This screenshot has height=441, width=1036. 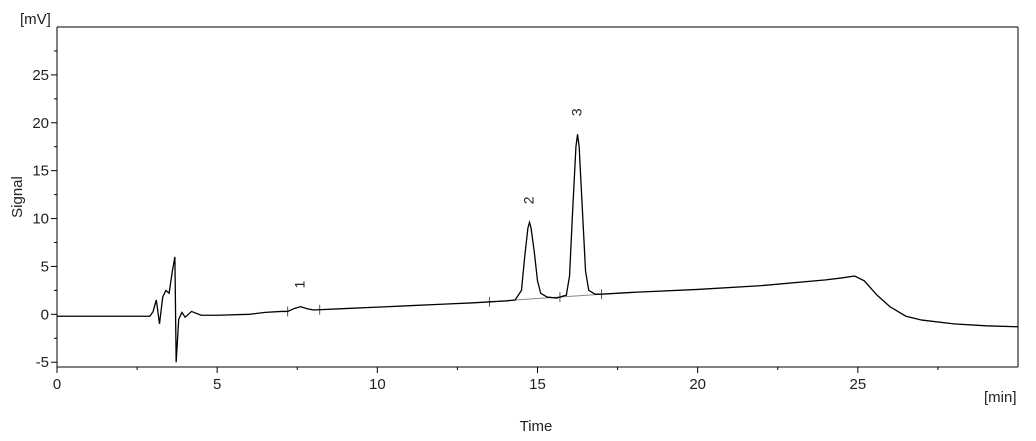 What do you see at coordinates (217, 384) in the screenshot?
I see `x-tick-label: 5` at bounding box center [217, 384].